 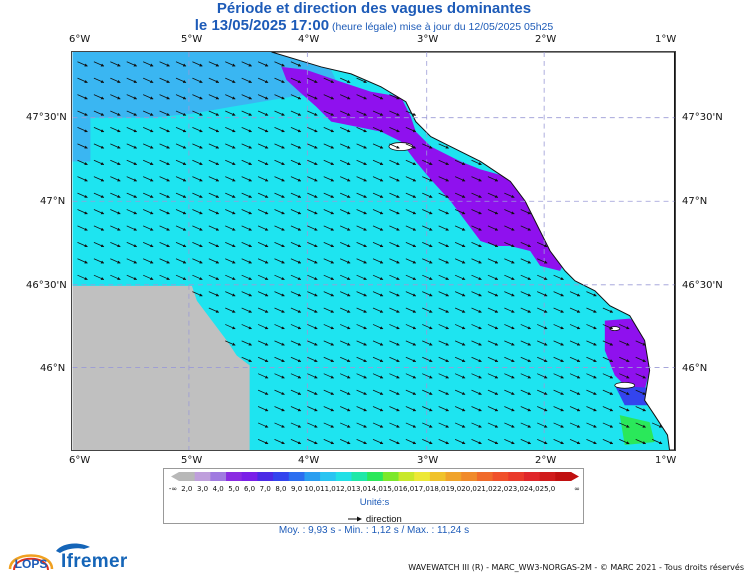 I want to click on lon-tick-bottom: 1°W, so click(x=666, y=460).